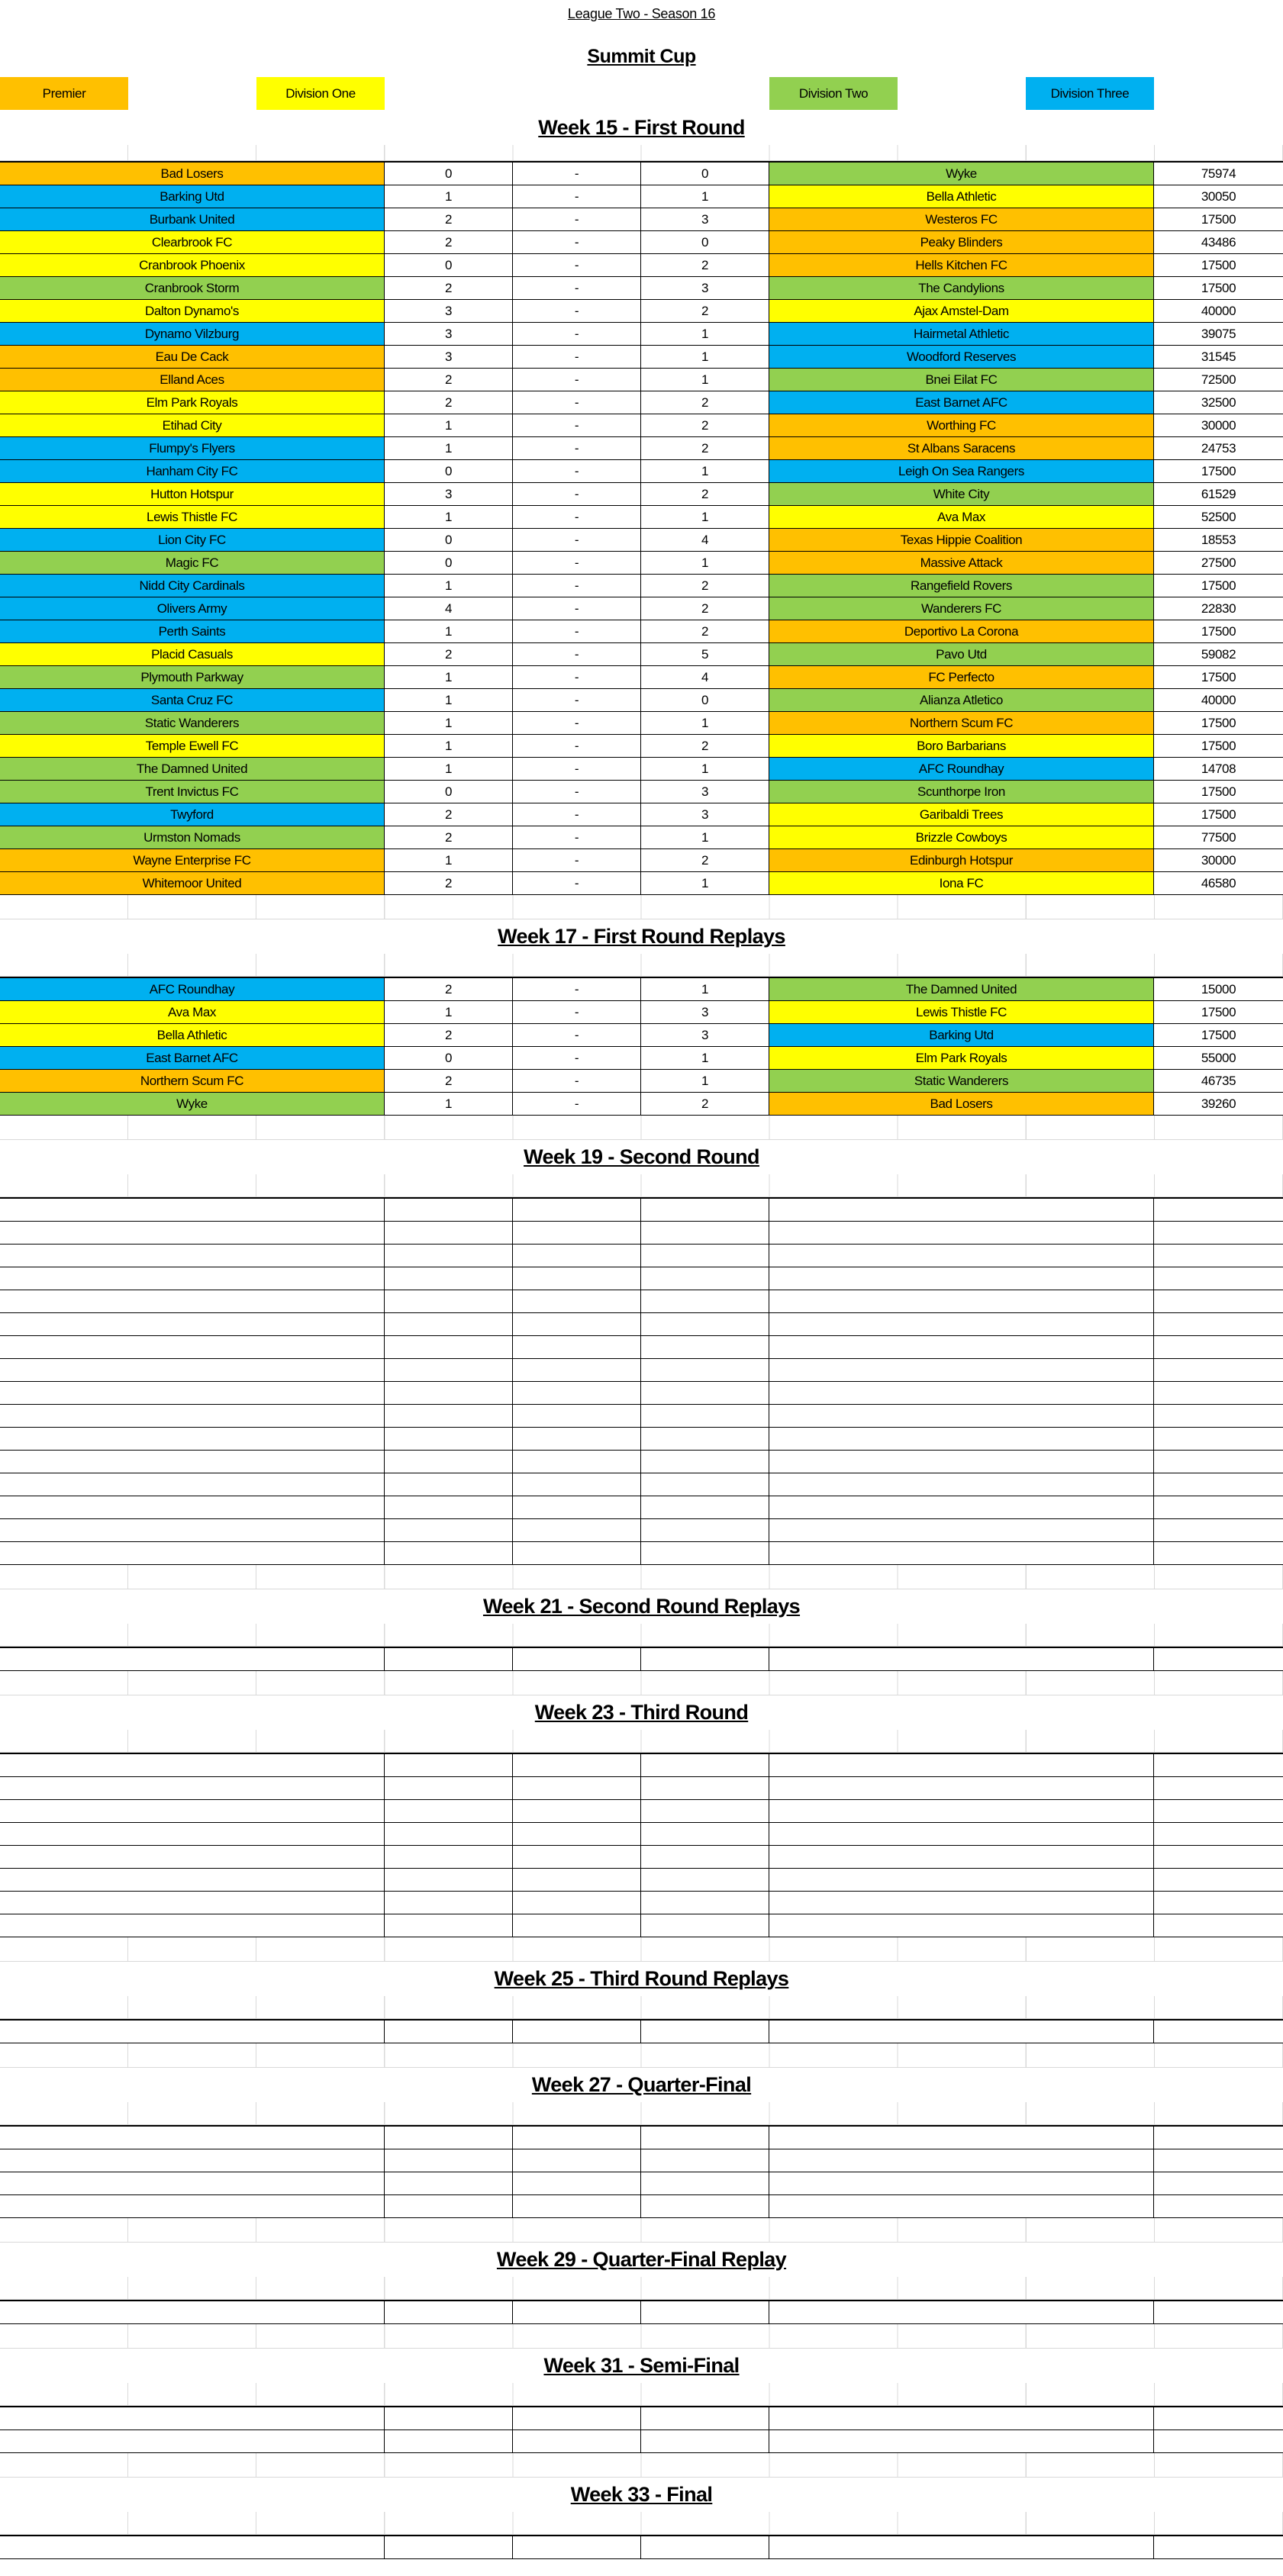 This screenshot has height=2576, width=1283. Describe the element at coordinates (961, 311) in the screenshot. I see `away-team: Ajax Amstel-Dam` at that location.